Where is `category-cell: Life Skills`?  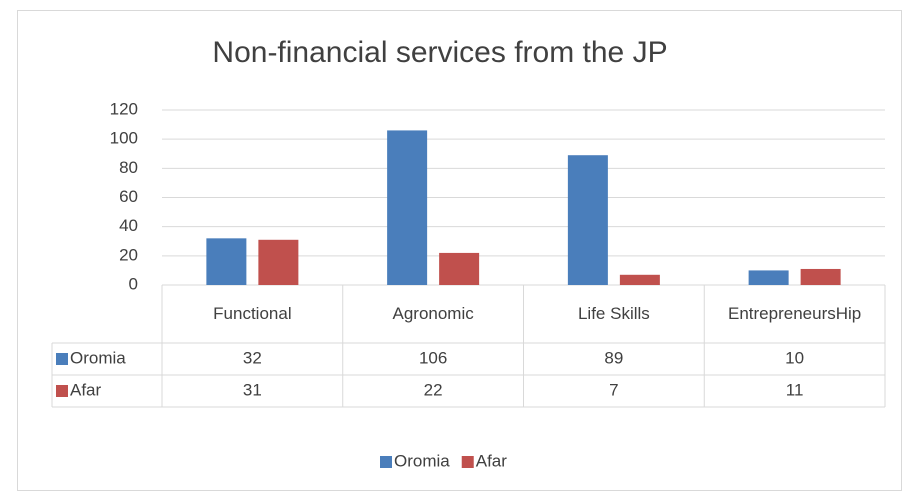
category-cell: Life Skills is located at coordinates (613, 313).